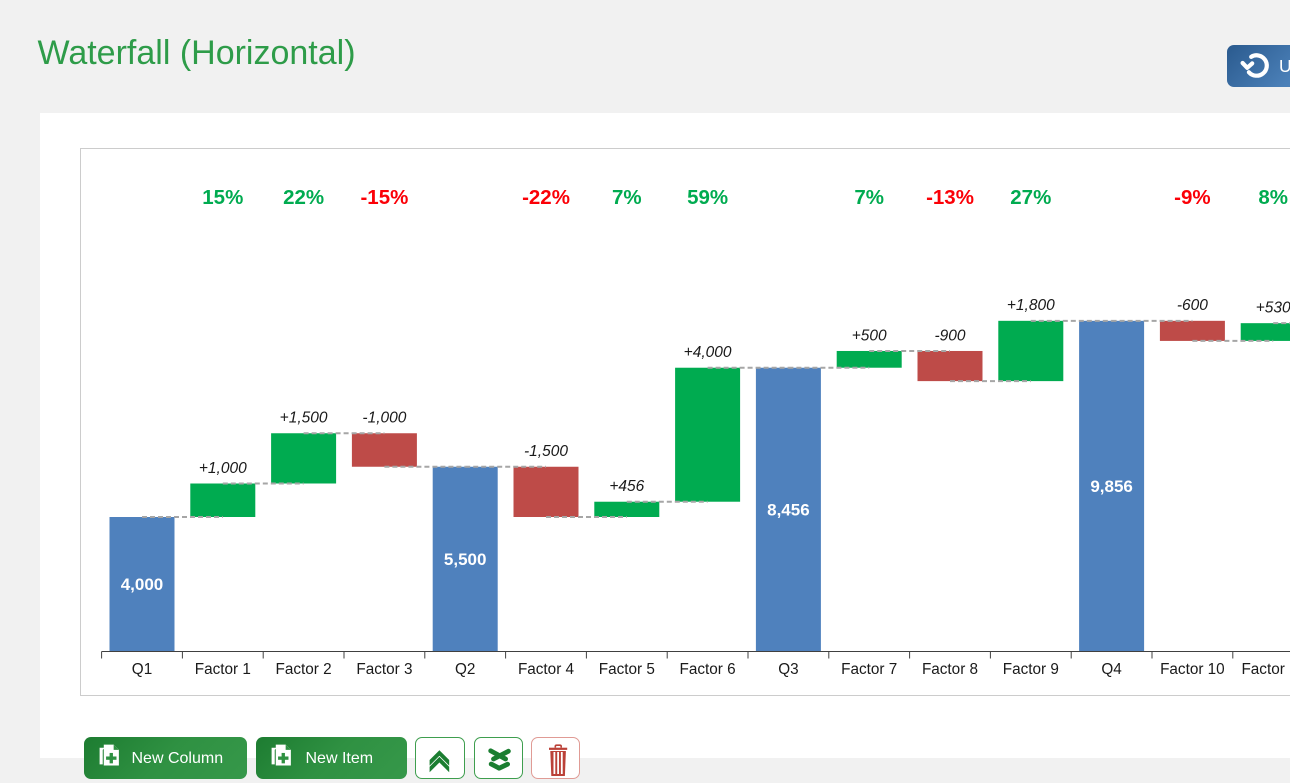  I want to click on svg-text: -13%, so click(950, 197).